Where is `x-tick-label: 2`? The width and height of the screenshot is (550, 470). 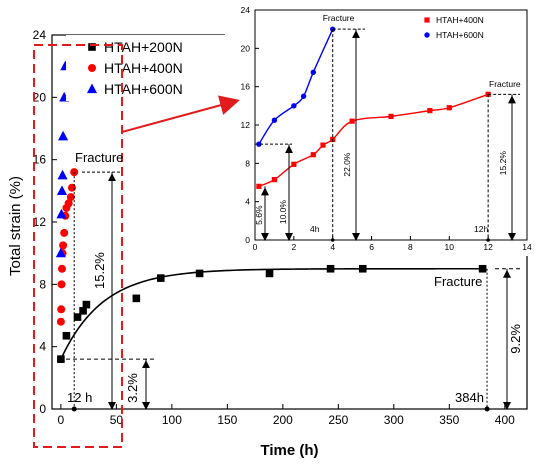
x-tick-label: 2 is located at coordinates (293, 247).